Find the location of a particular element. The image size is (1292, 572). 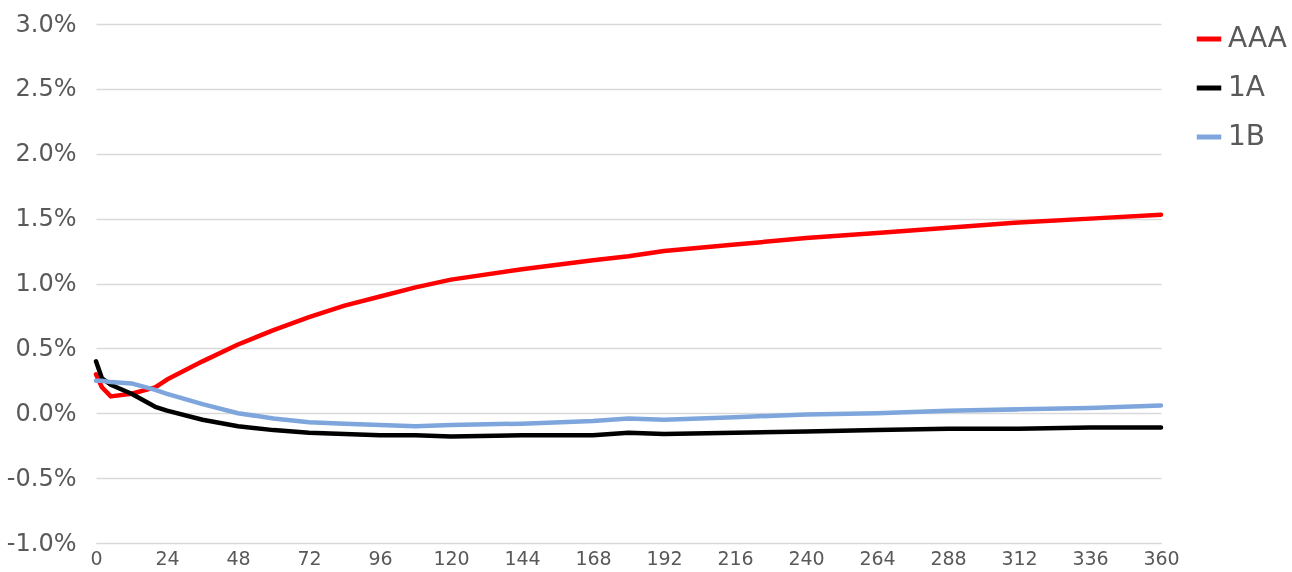

legend-label: AAA is located at coordinates (1258, 37).